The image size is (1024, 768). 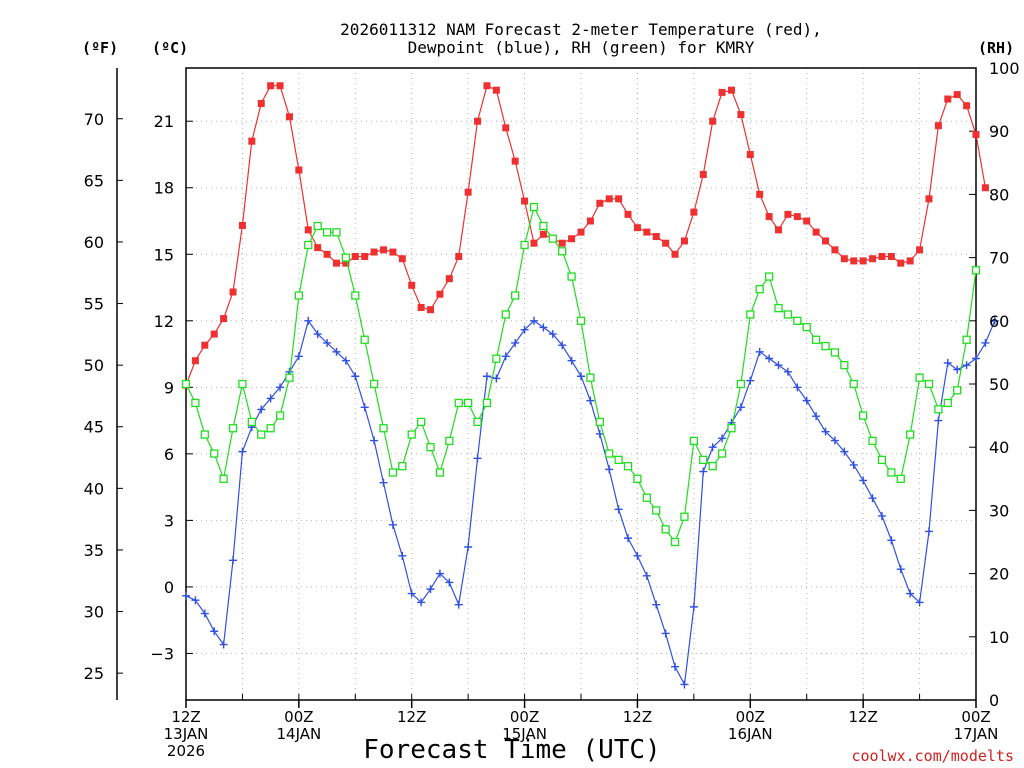 What do you see at coordinates (94, 304) in the screenshot?
I see `fahrenheit-tick-label: 55` at bounding box center [94, 304].